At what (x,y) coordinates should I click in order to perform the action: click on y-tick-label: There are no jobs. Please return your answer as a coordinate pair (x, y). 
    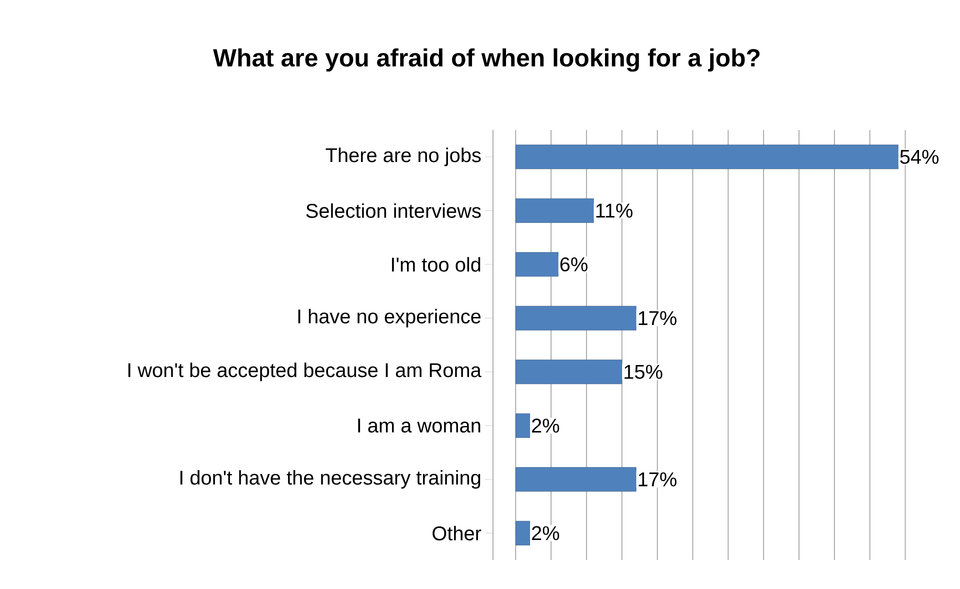
    Looking at the image, I should click on (403, 157).